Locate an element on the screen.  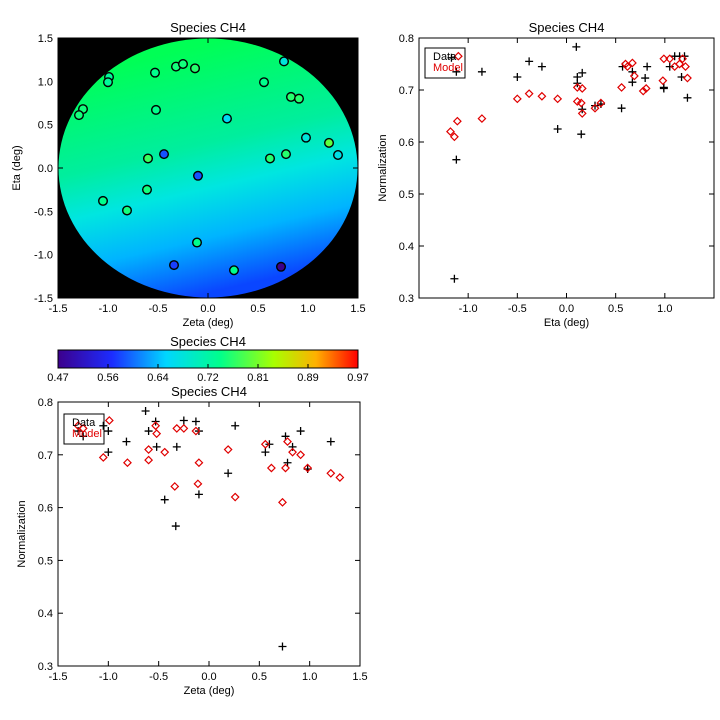
colorbar-title: Species CH4 is located at coordinates (208, 341).